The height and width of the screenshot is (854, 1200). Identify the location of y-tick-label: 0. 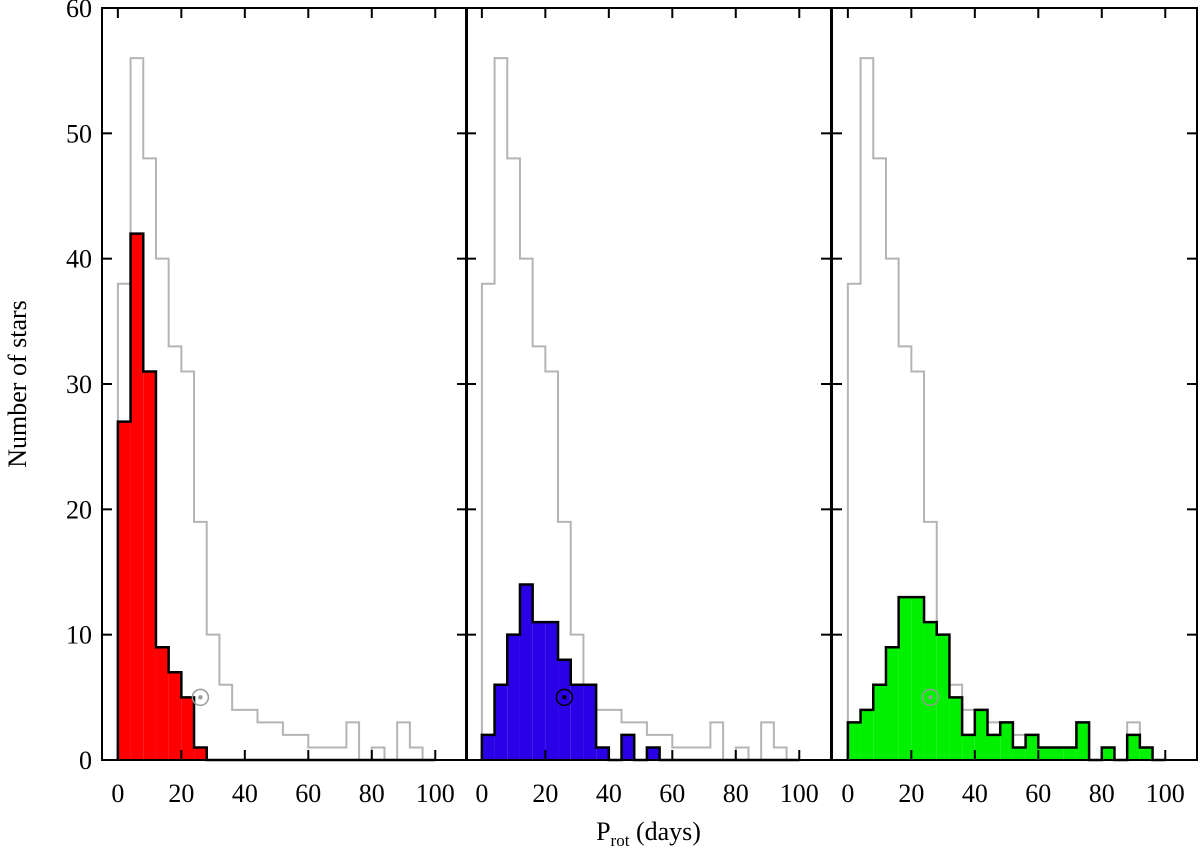
(85, 760).